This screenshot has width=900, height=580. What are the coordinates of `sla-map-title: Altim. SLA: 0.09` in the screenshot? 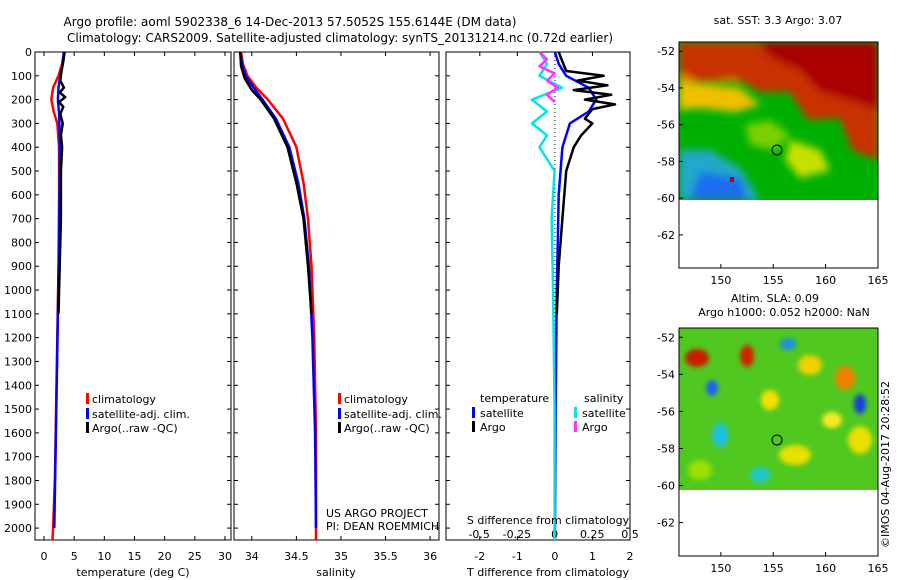 It's located at (775, 298).